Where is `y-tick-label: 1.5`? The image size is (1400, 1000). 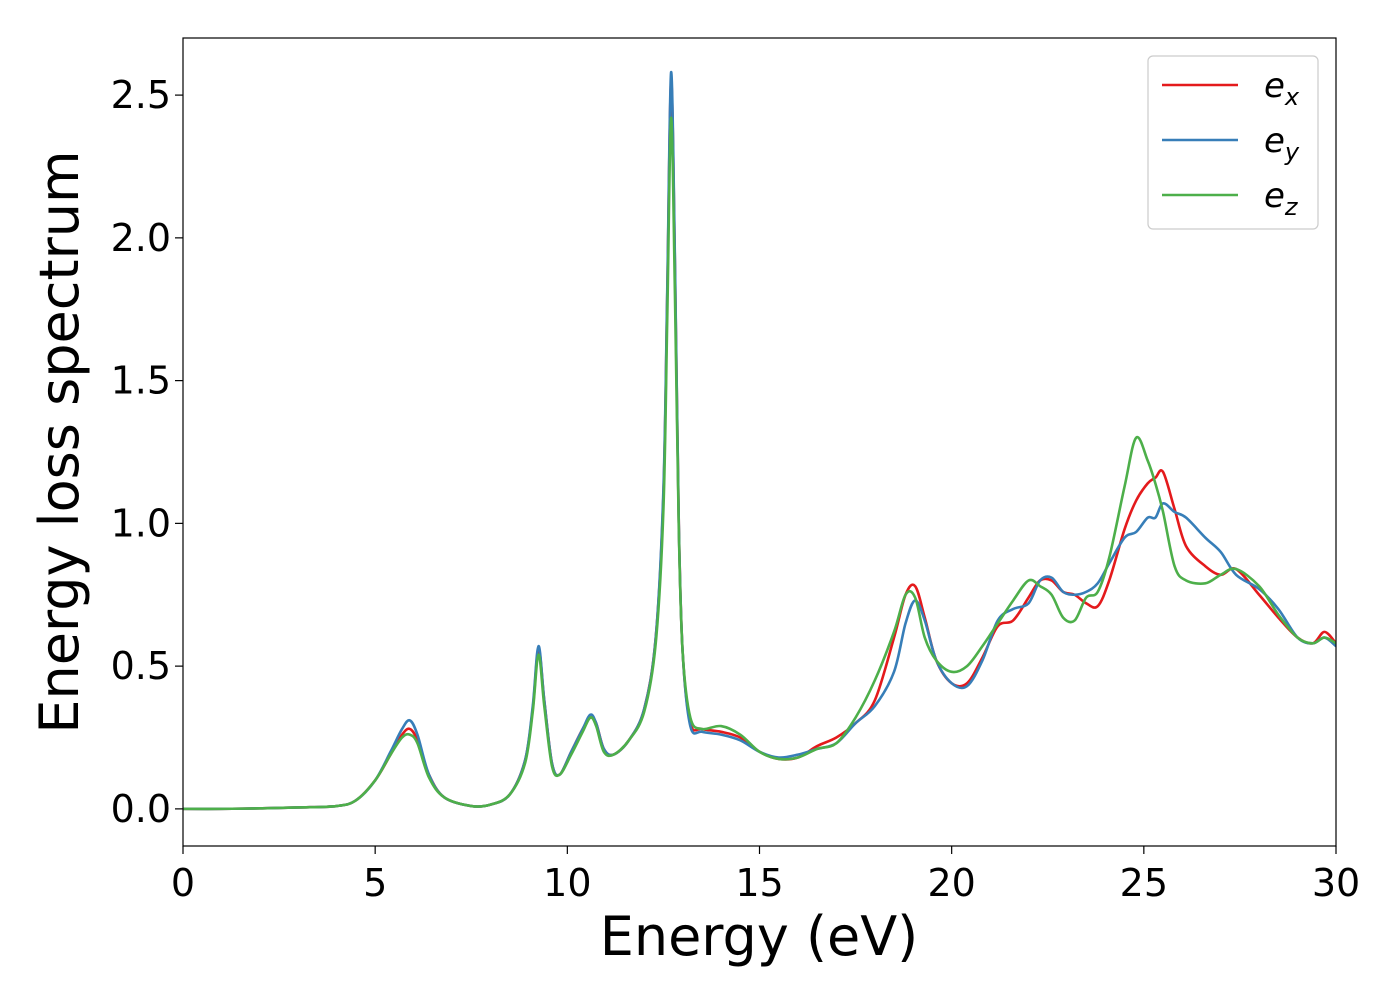 y-tick-label: 1.5 is located at coordinates (141, 381).